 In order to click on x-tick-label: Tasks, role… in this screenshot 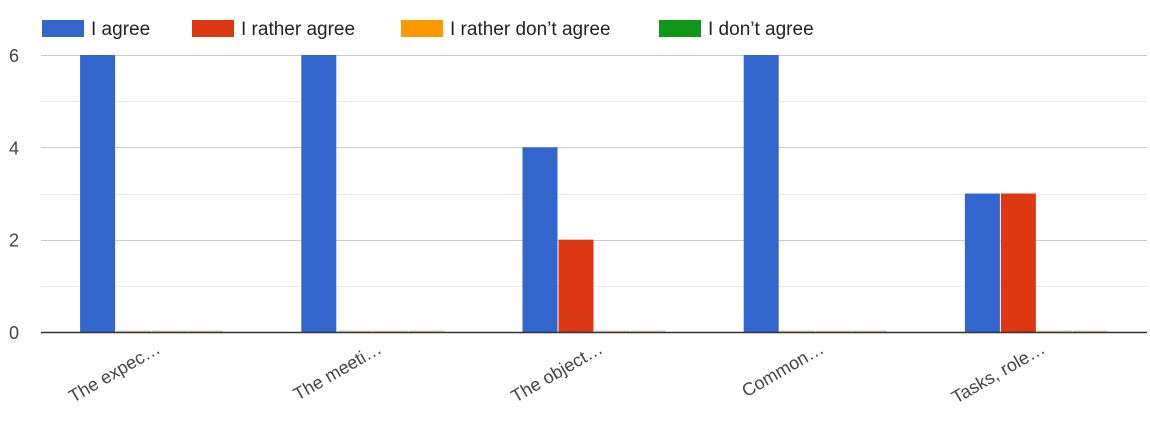, I will do `click(998, 372)`.